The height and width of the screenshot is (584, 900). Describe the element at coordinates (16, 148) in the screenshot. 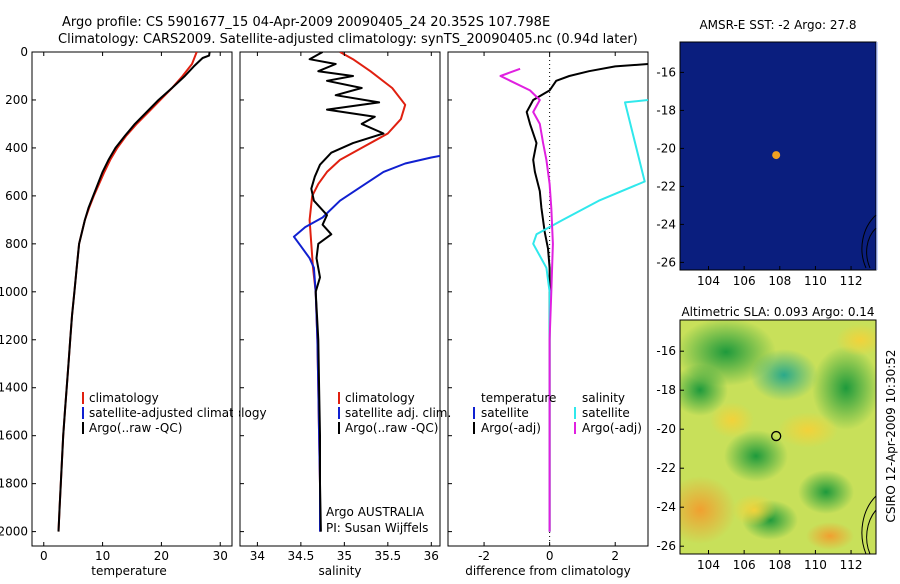

I see `y-tick-label: 400` at that location.